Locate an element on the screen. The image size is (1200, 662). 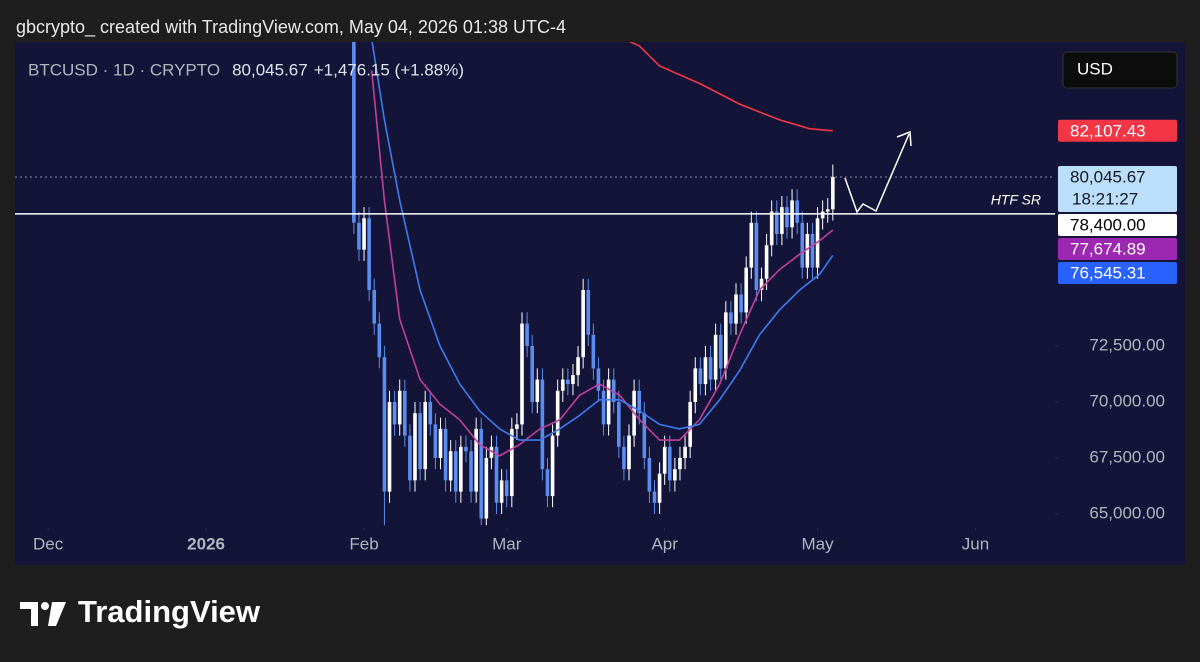
price-label: 77,674.89 is located at coordinates (1108, 248).